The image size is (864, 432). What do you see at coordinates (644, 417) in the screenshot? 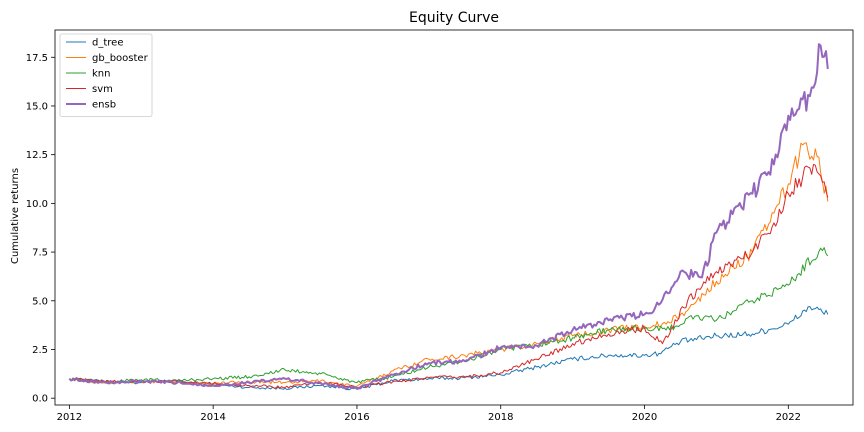
I see `x-tick-label: 2020` at bounding box center [644, 417].